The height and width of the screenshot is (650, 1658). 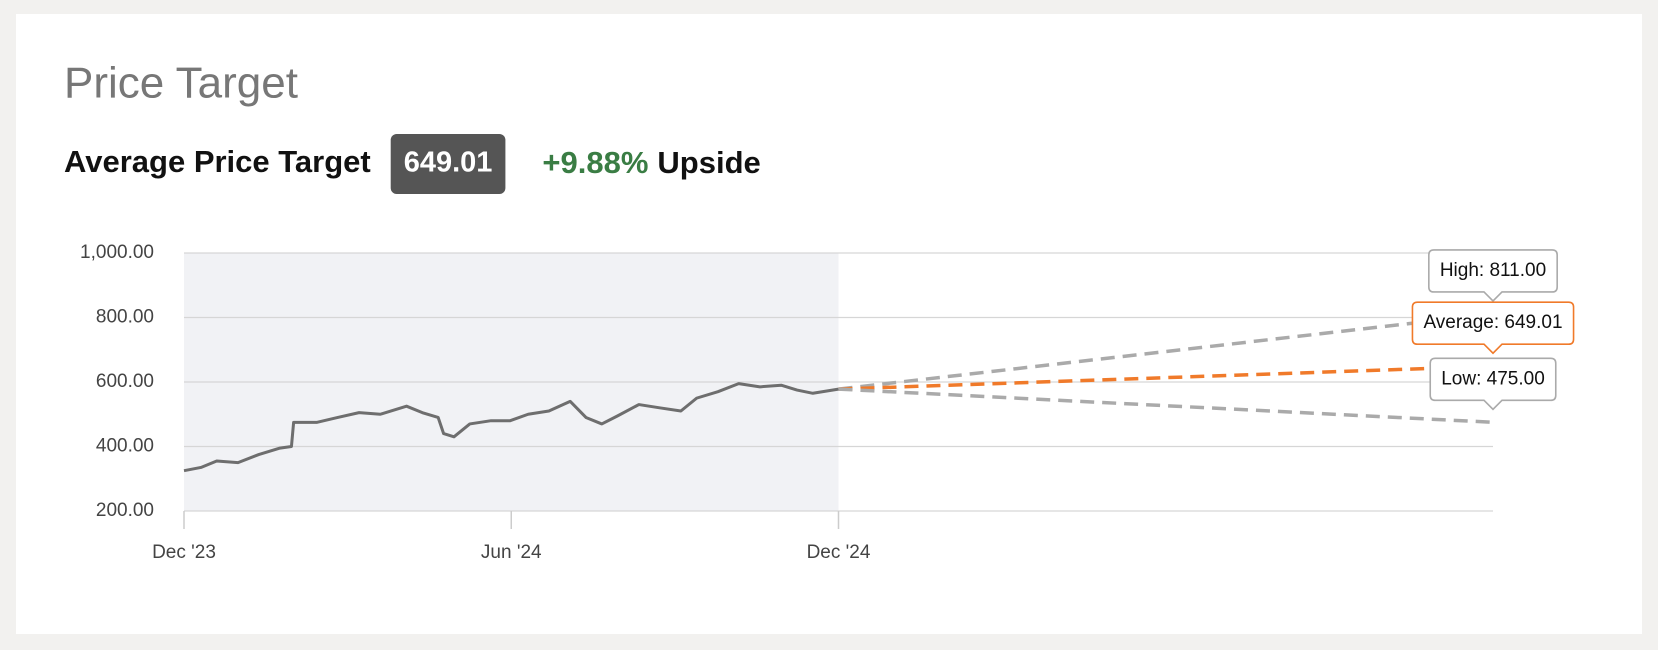 What do you see at coordinates (1492, 322) in the screenshot?
I see `annotation-text: Average: 649.01` at bounding box center [1492, 322].